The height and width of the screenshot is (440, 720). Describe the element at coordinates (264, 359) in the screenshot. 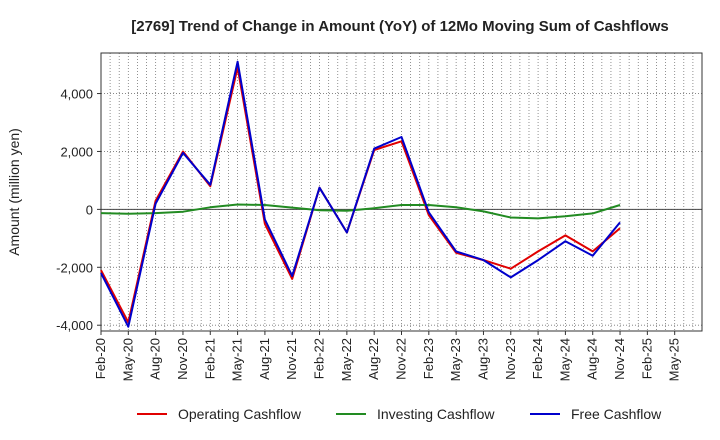

I see `x-tick-label: Aug-21` at that location.